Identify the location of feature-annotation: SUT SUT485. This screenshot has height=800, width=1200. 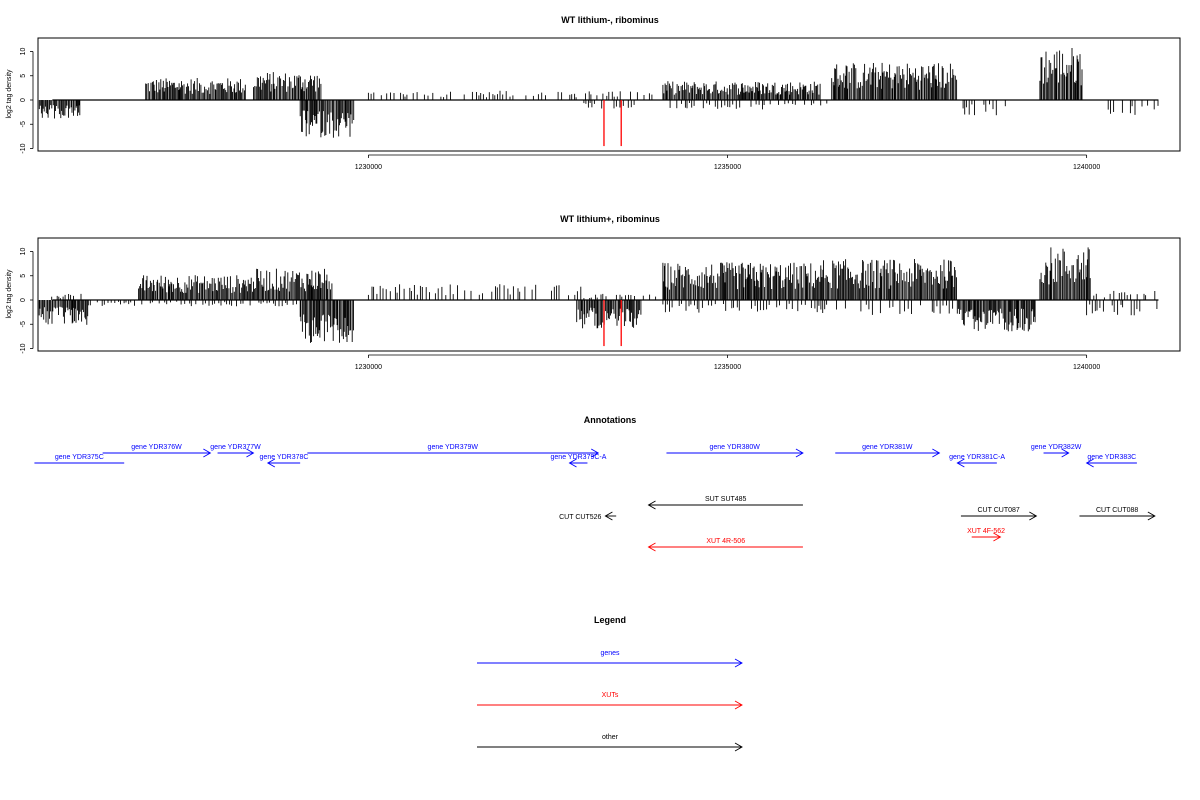
(725, 503).